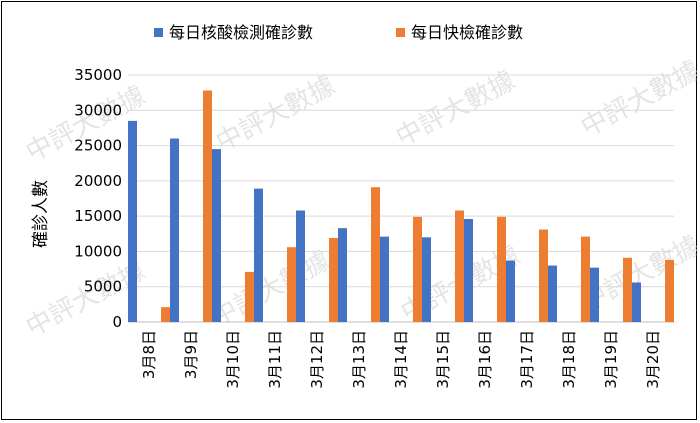 Image resolution: width=700 pixels, height=423 pixels. I want to click on y-axis-ticks: 0 5000 10000 15000 20000 25000 30000 35000, so click(98, 198).